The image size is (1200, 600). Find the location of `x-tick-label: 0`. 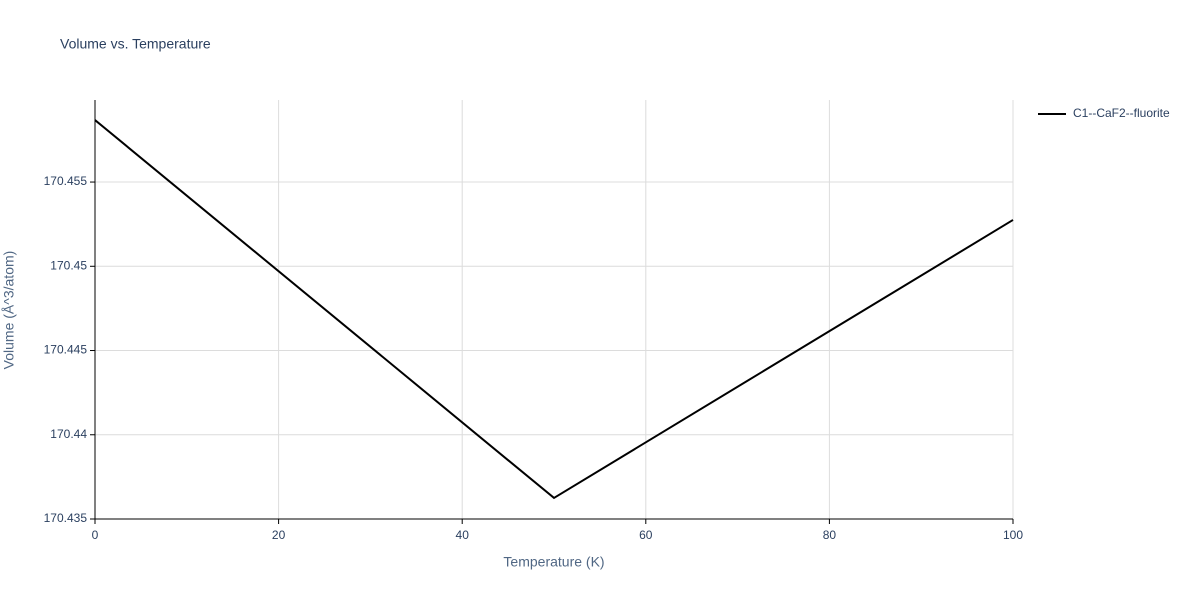

x-tick-label: 0 is located at coordinates (95, 535).